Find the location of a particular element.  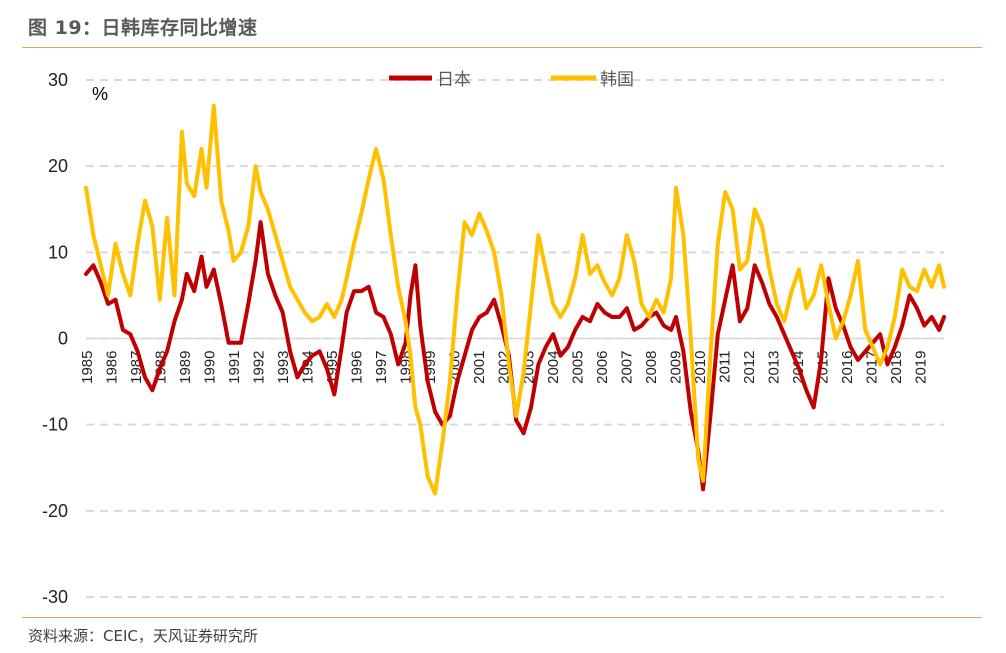

x-tick-label: 2013 is located at coordinates (773, 367).